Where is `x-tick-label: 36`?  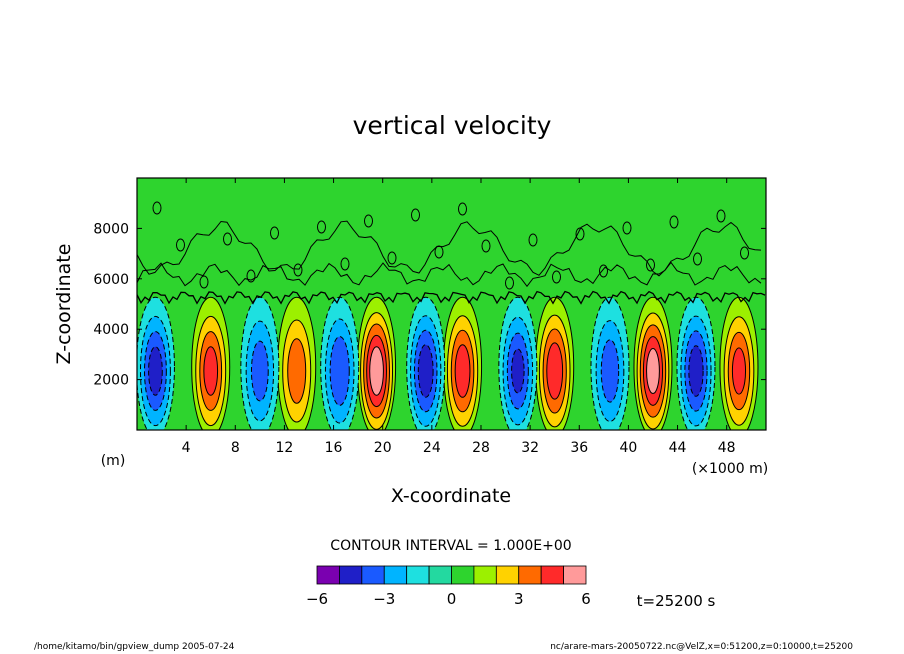
x-tick-label: 36 is located at coordinates (579, 448).